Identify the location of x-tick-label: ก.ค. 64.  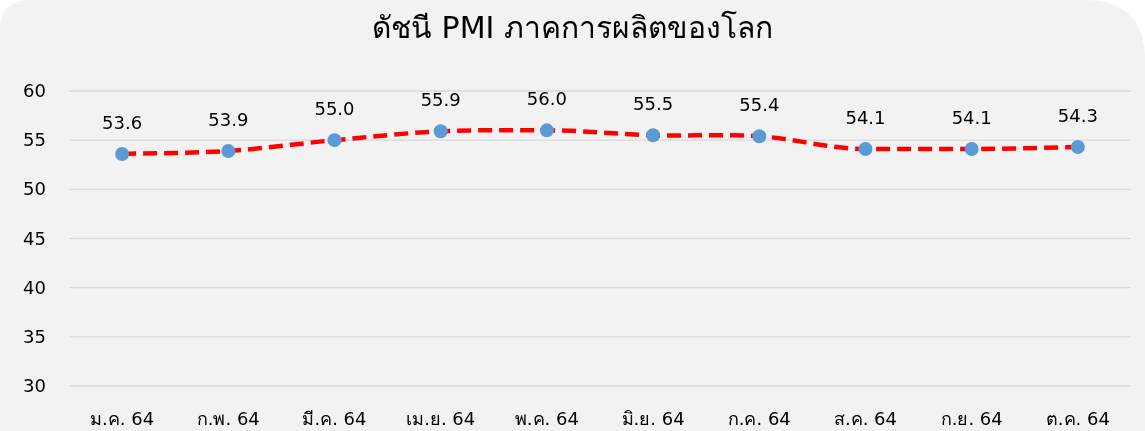
(759, 418).